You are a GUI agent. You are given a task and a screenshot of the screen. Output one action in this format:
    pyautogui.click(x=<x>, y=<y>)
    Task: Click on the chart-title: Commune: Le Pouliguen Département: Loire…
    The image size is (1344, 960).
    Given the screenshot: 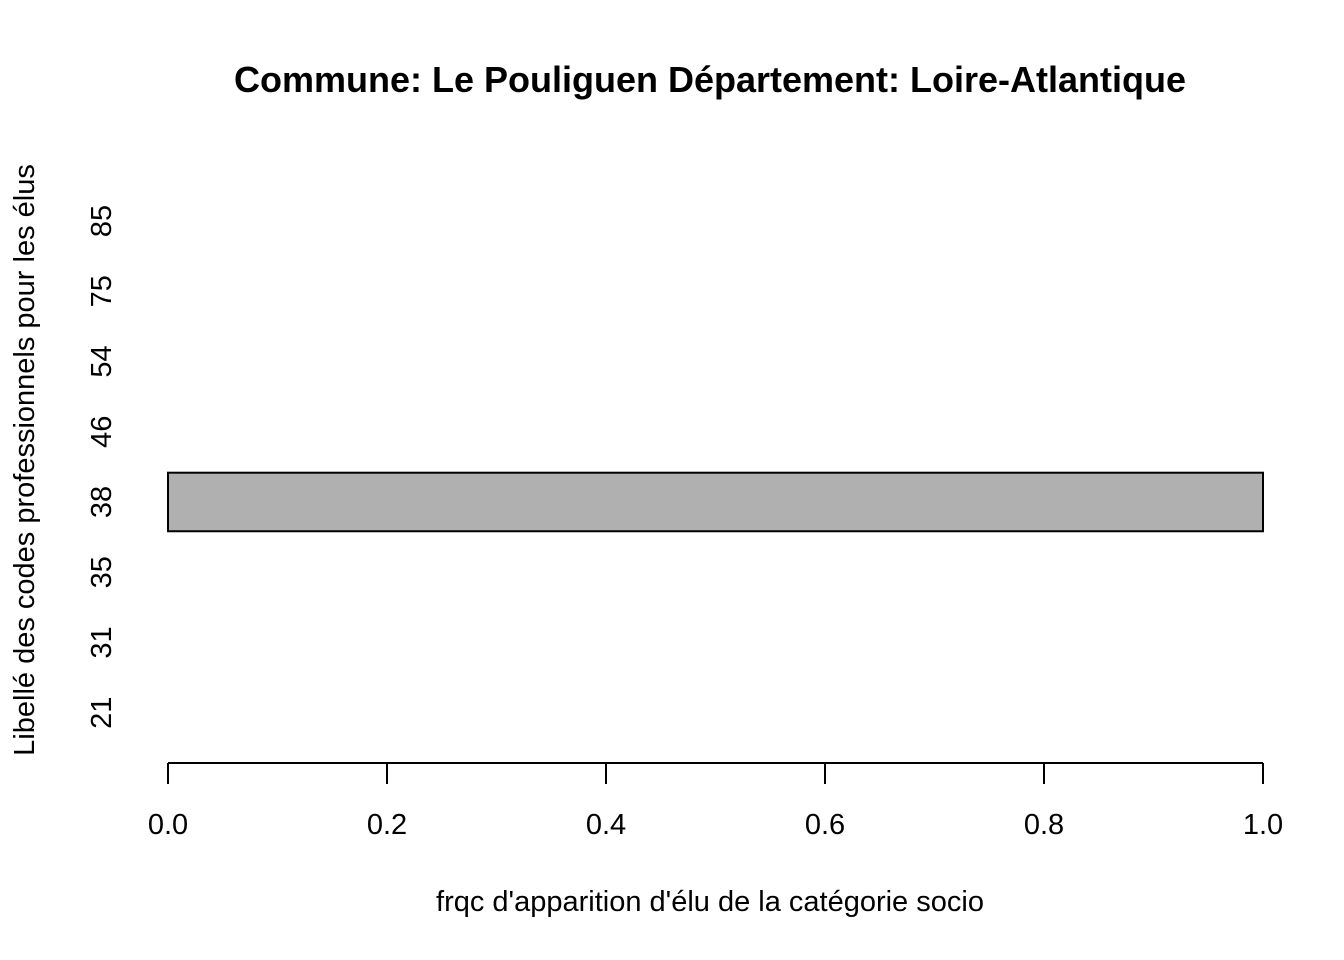 What is the action you would take?
    pyautogui.click(x=710, y=79)
    